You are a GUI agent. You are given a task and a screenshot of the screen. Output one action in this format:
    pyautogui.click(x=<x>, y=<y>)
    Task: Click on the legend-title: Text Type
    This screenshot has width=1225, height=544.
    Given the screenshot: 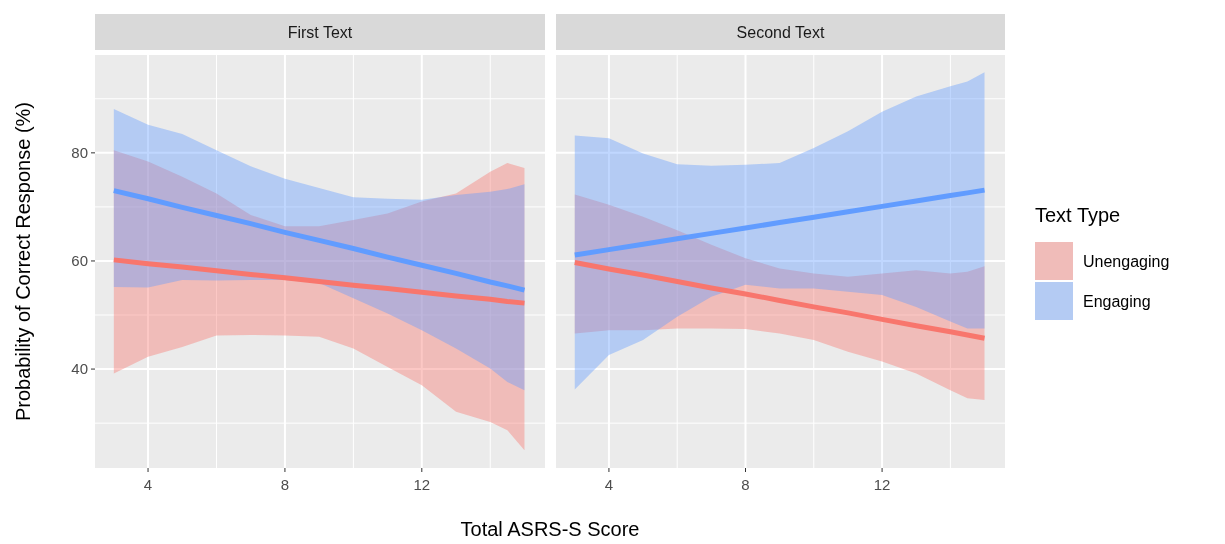 What is the action you would take?
    pyautogui.click(x=1078, y=215)
    